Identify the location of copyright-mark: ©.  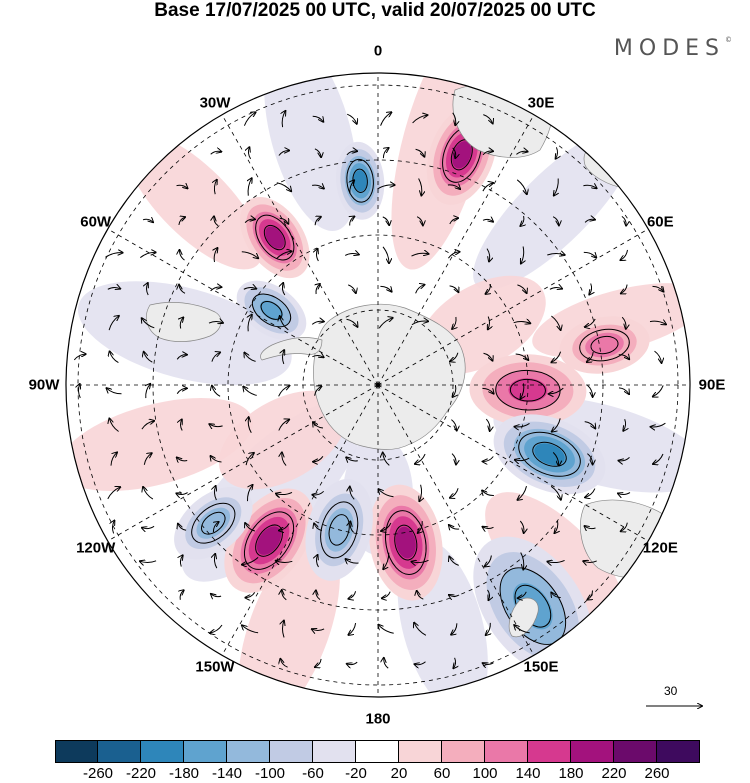
(728, 40).